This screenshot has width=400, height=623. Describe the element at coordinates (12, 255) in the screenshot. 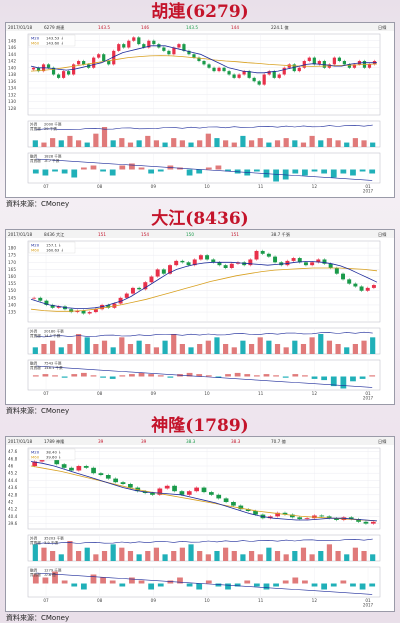

I see `y-tick-label: 175` at that location.